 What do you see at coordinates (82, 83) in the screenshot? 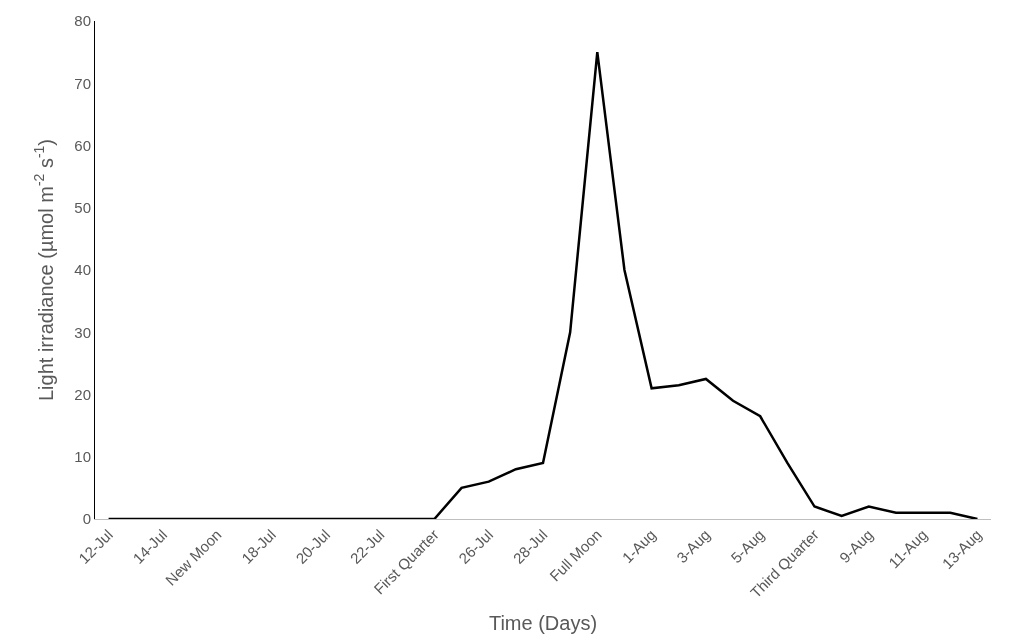
I see `y-tick-label: 70` at bounding box center [82, 83].